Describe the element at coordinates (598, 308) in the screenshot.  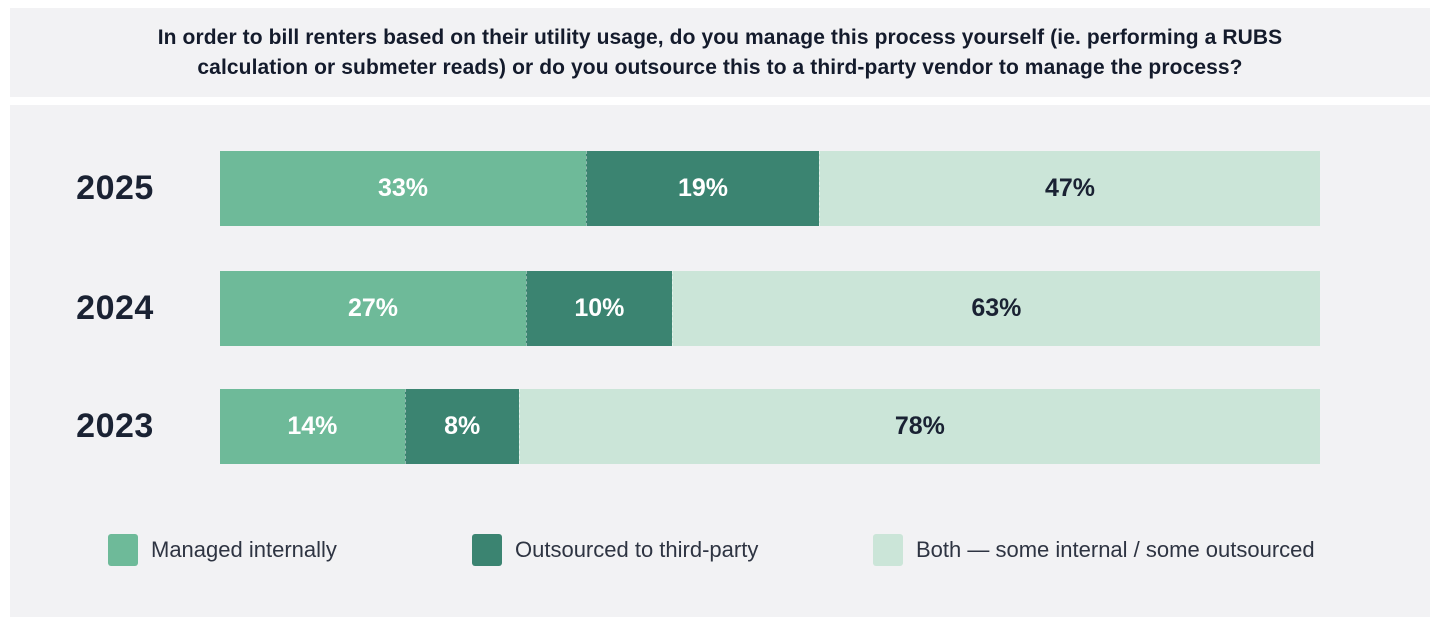
I see `segment-outsourced-2024: 10%` at that location.